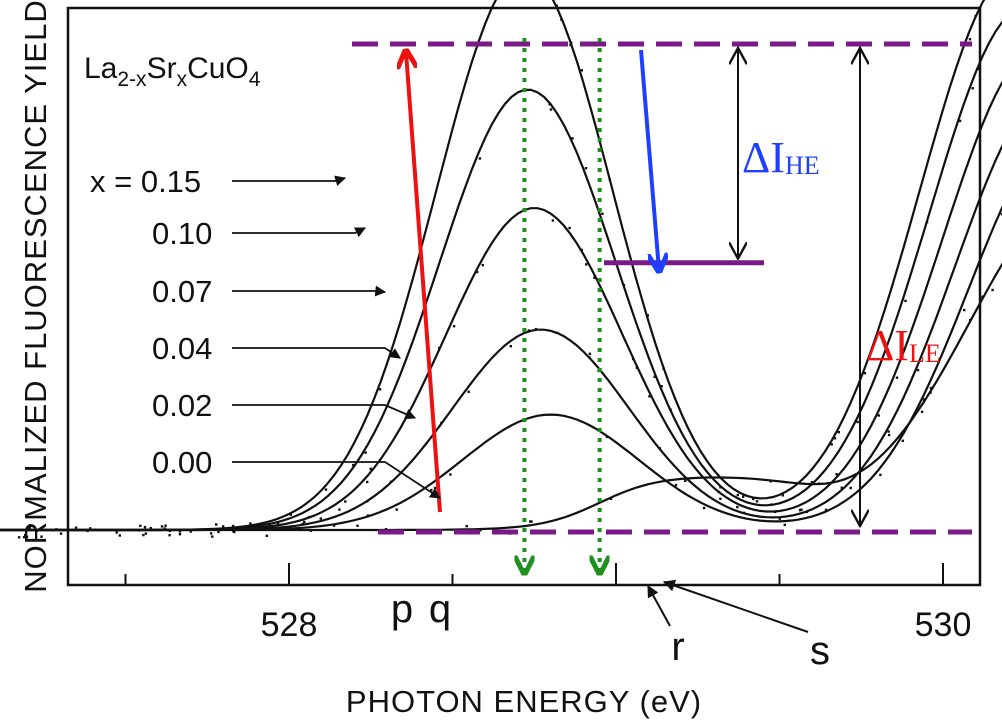 This screenshot has width=1002, height=727. I want to click on marker-label-s: s, so click(820, 651).